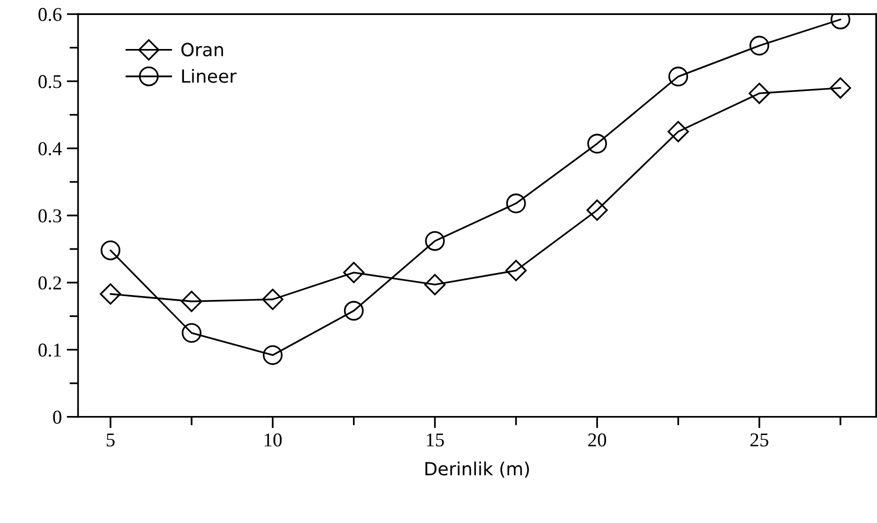  I want to click on y-tick-label: 0.2, so click(50, 283).